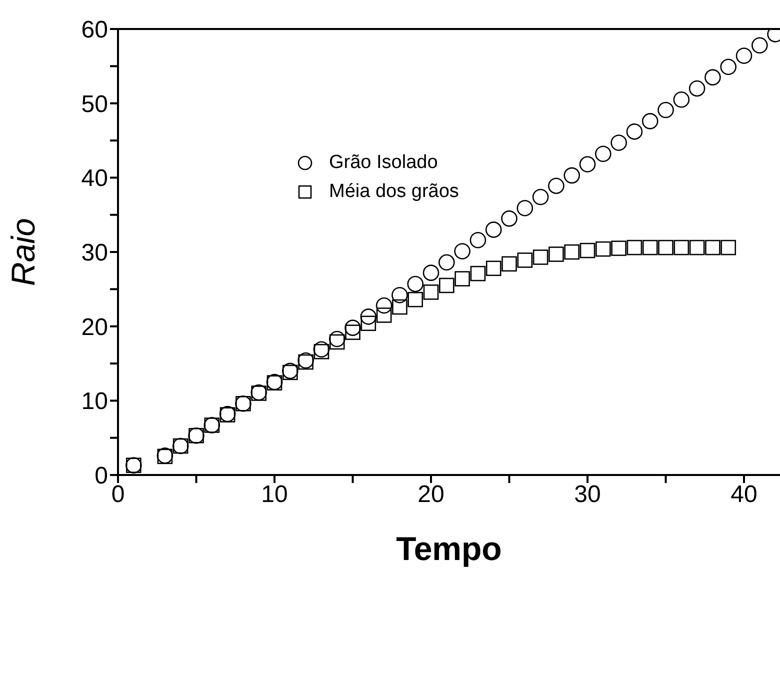 This screenshot has width=780, height=681. Describe the element at coordinates (94, 253) in the screenshot. I see `y-tick-label: 30` at that location.